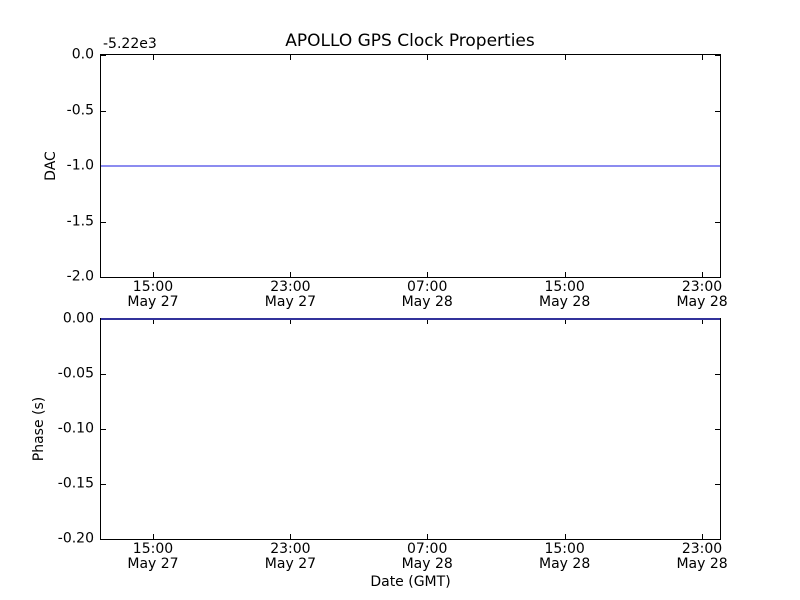 The height and width of the screenshot is (600, 800). What do you see at coordinates (80, 110) in the screenshot?
I see `y-tick-label: -0.5` at bounding box center [80, 110].